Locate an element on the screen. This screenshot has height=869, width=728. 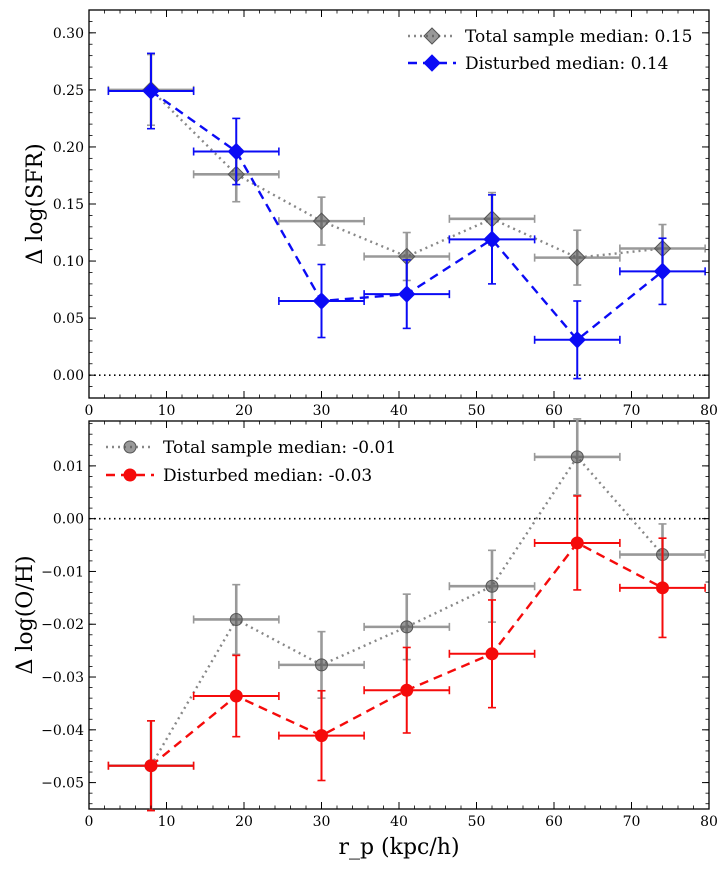
oh-y-tick-label: −0.01 is located at coordinates (62, 572).